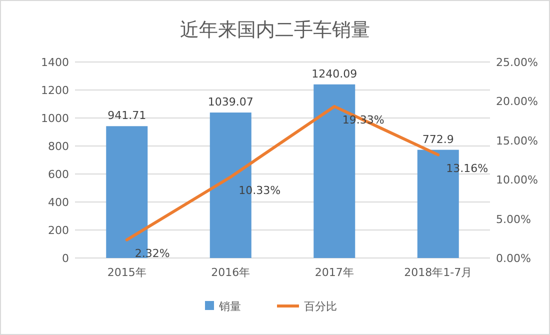 This screenshot has width=550, height=335. Describe the element at coordinates (65, 258) in the screenshot. I see `y-tick-label: 0` at that location.